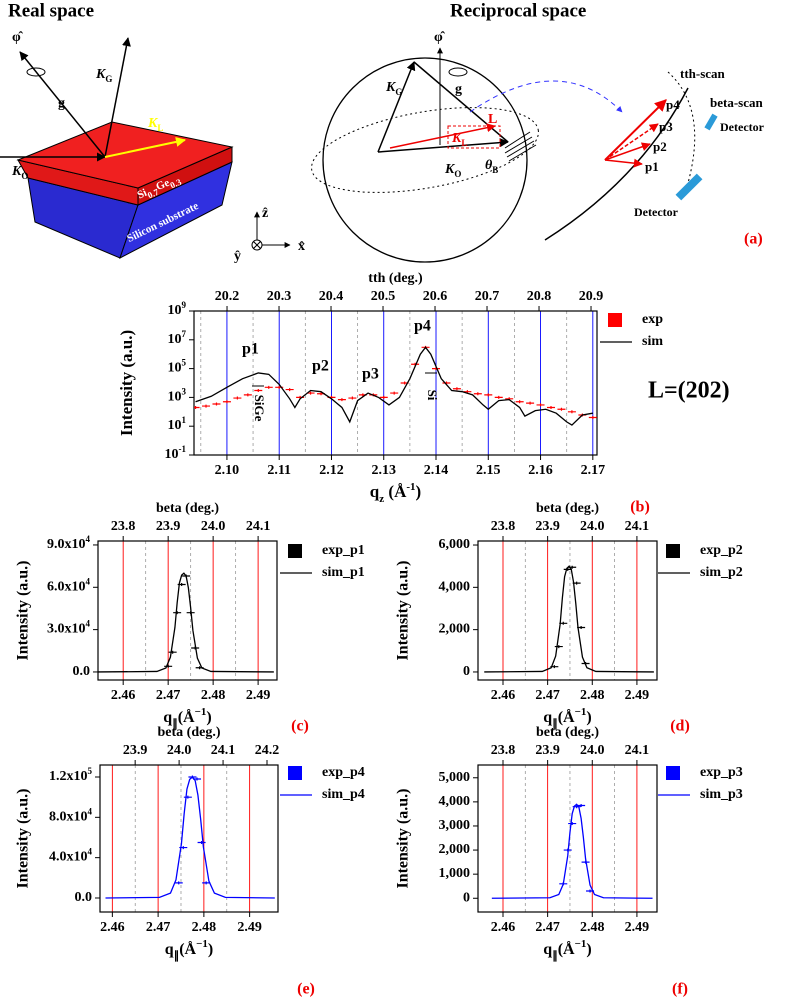  What do you see at coordinates (117, 97) in the screenshot?
I see `kg-arrow` at bounding box center [117, 97].